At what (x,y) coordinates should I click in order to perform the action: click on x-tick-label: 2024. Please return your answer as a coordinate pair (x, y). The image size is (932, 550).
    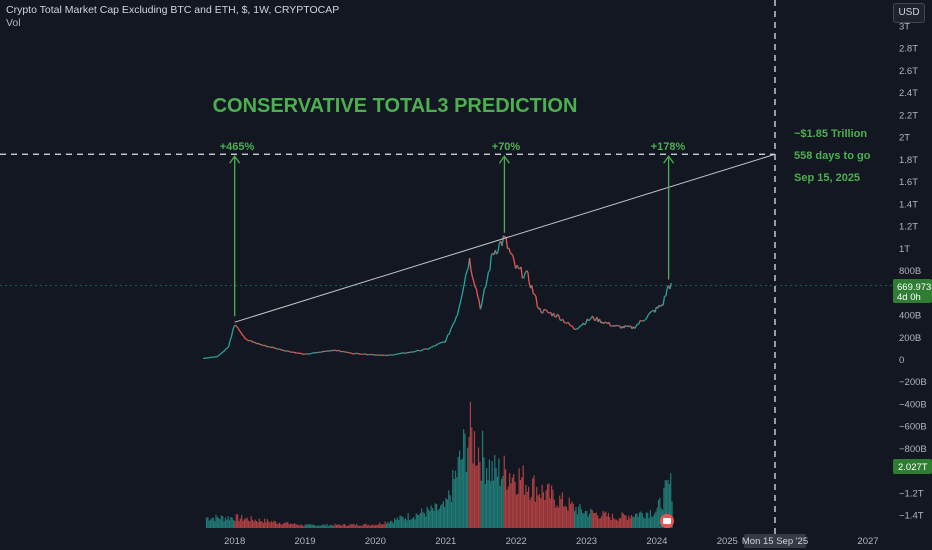
    Looking at the image, I should click on (656, 541).